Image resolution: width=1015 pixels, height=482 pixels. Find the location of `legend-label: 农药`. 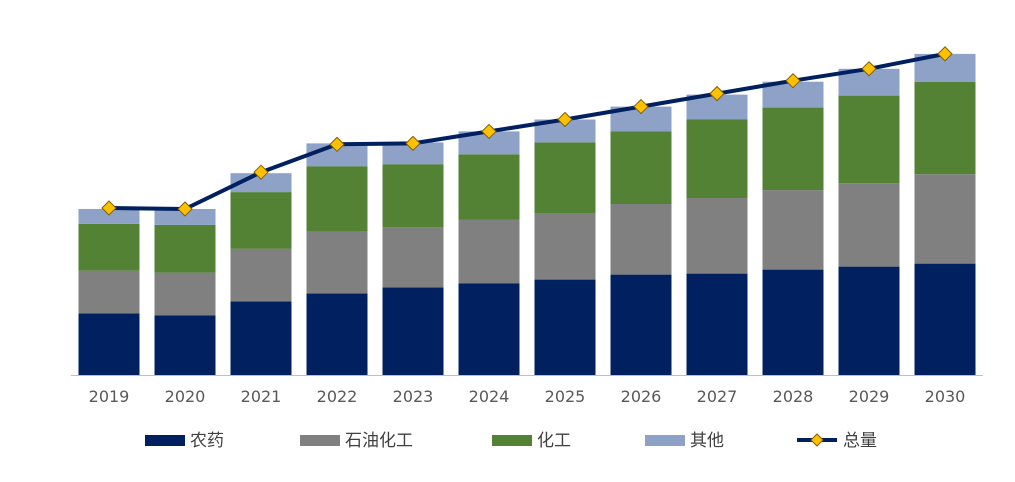

legend-label: 农药 is located at coordinates (207, 441).